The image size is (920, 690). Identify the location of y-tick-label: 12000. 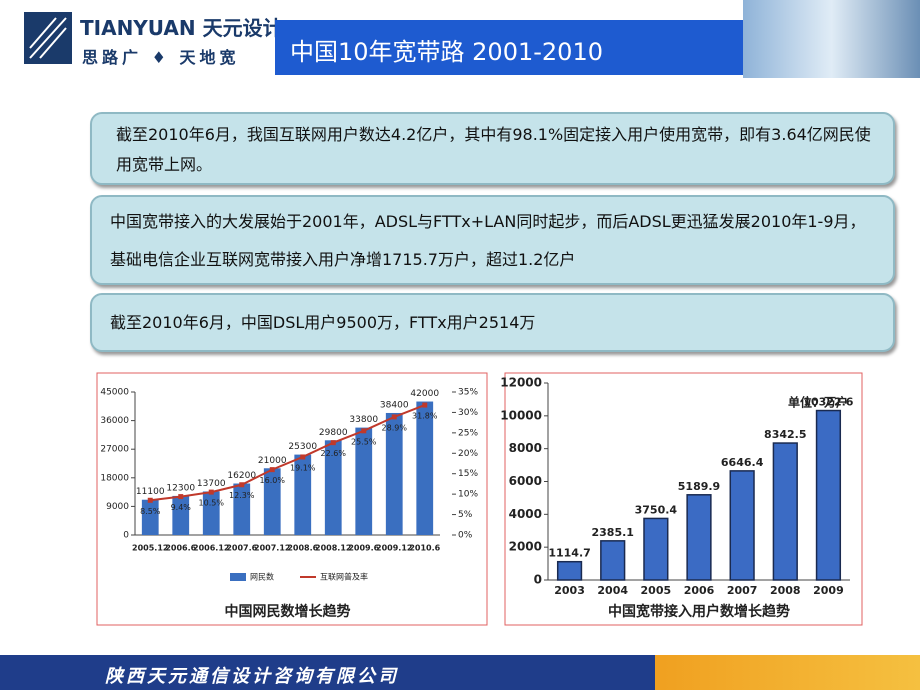
(521, 383).